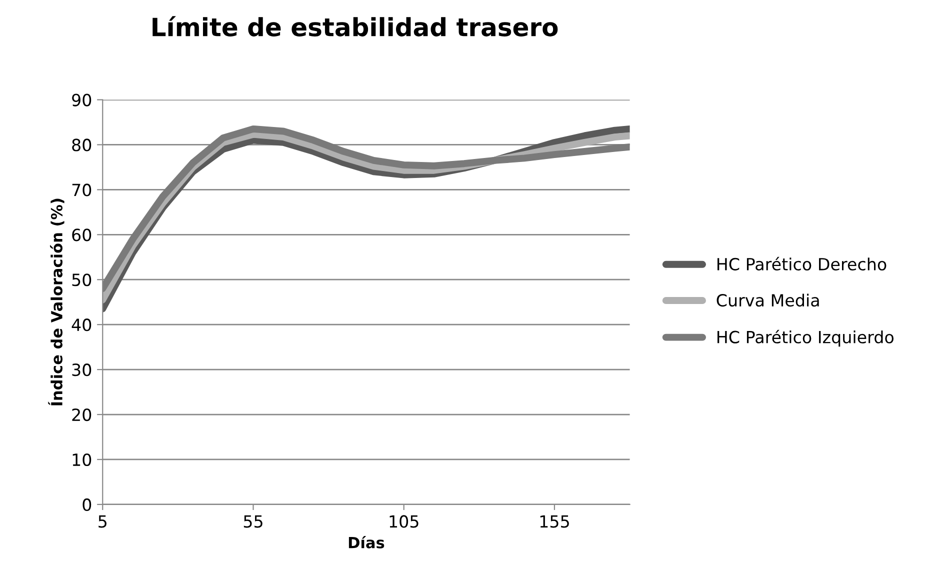  Describe the element at coordinates (767, 300) in the screenshot. I see `legend-label: Curva Media` at that location.